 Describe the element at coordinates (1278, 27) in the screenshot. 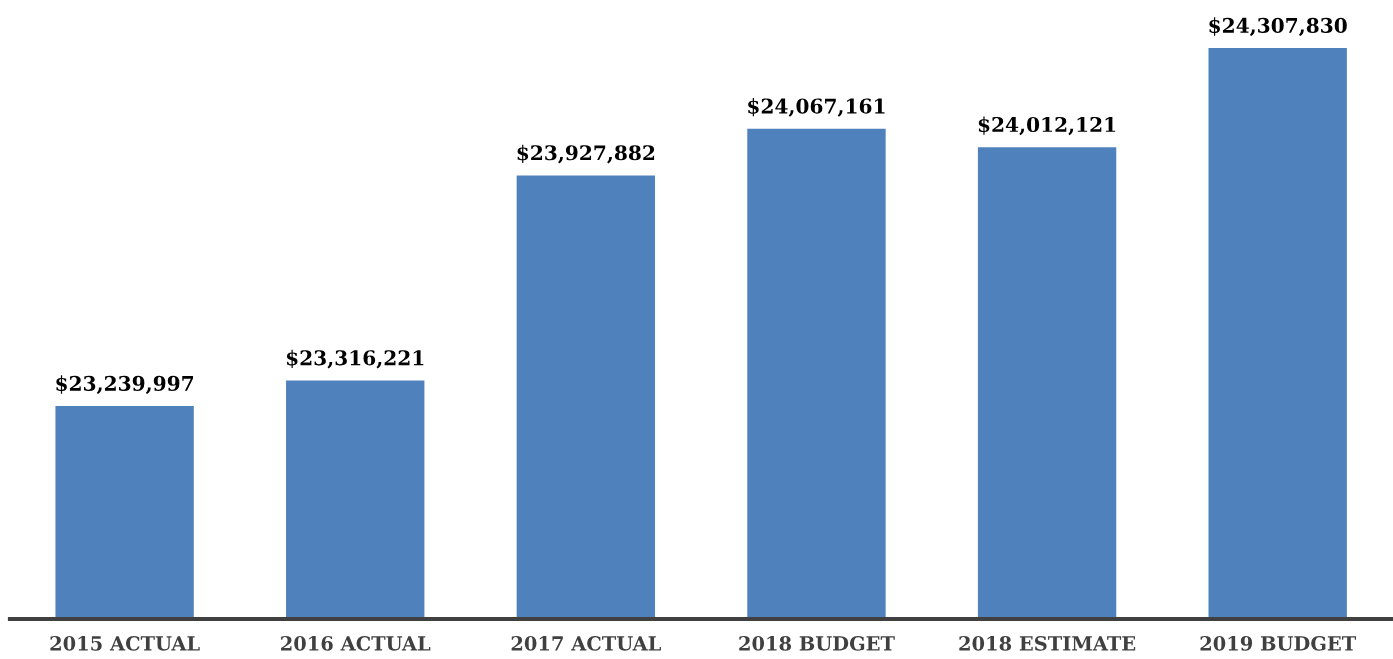

I see `data-label: $24,307,830` at that location.